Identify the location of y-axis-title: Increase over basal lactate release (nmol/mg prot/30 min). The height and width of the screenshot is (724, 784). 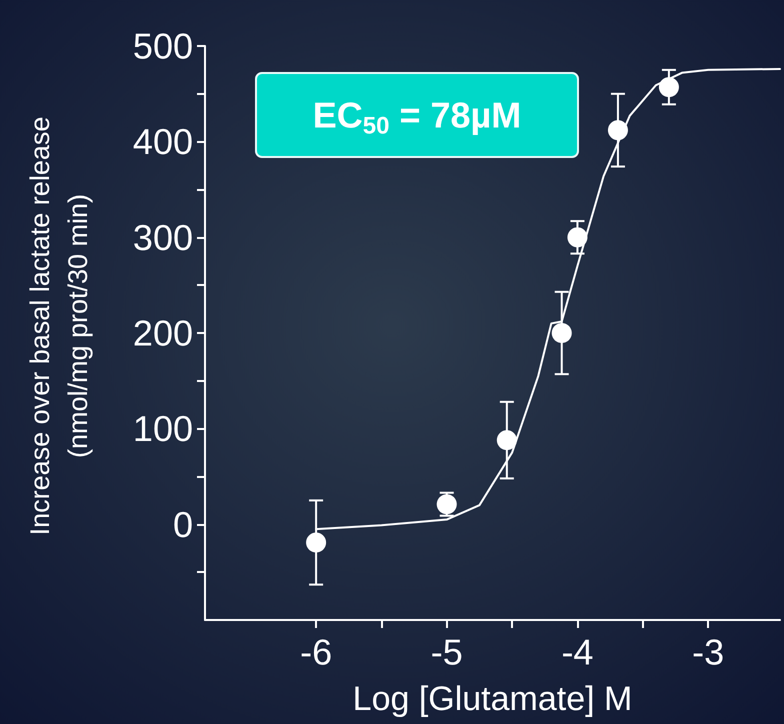
(59, 326).